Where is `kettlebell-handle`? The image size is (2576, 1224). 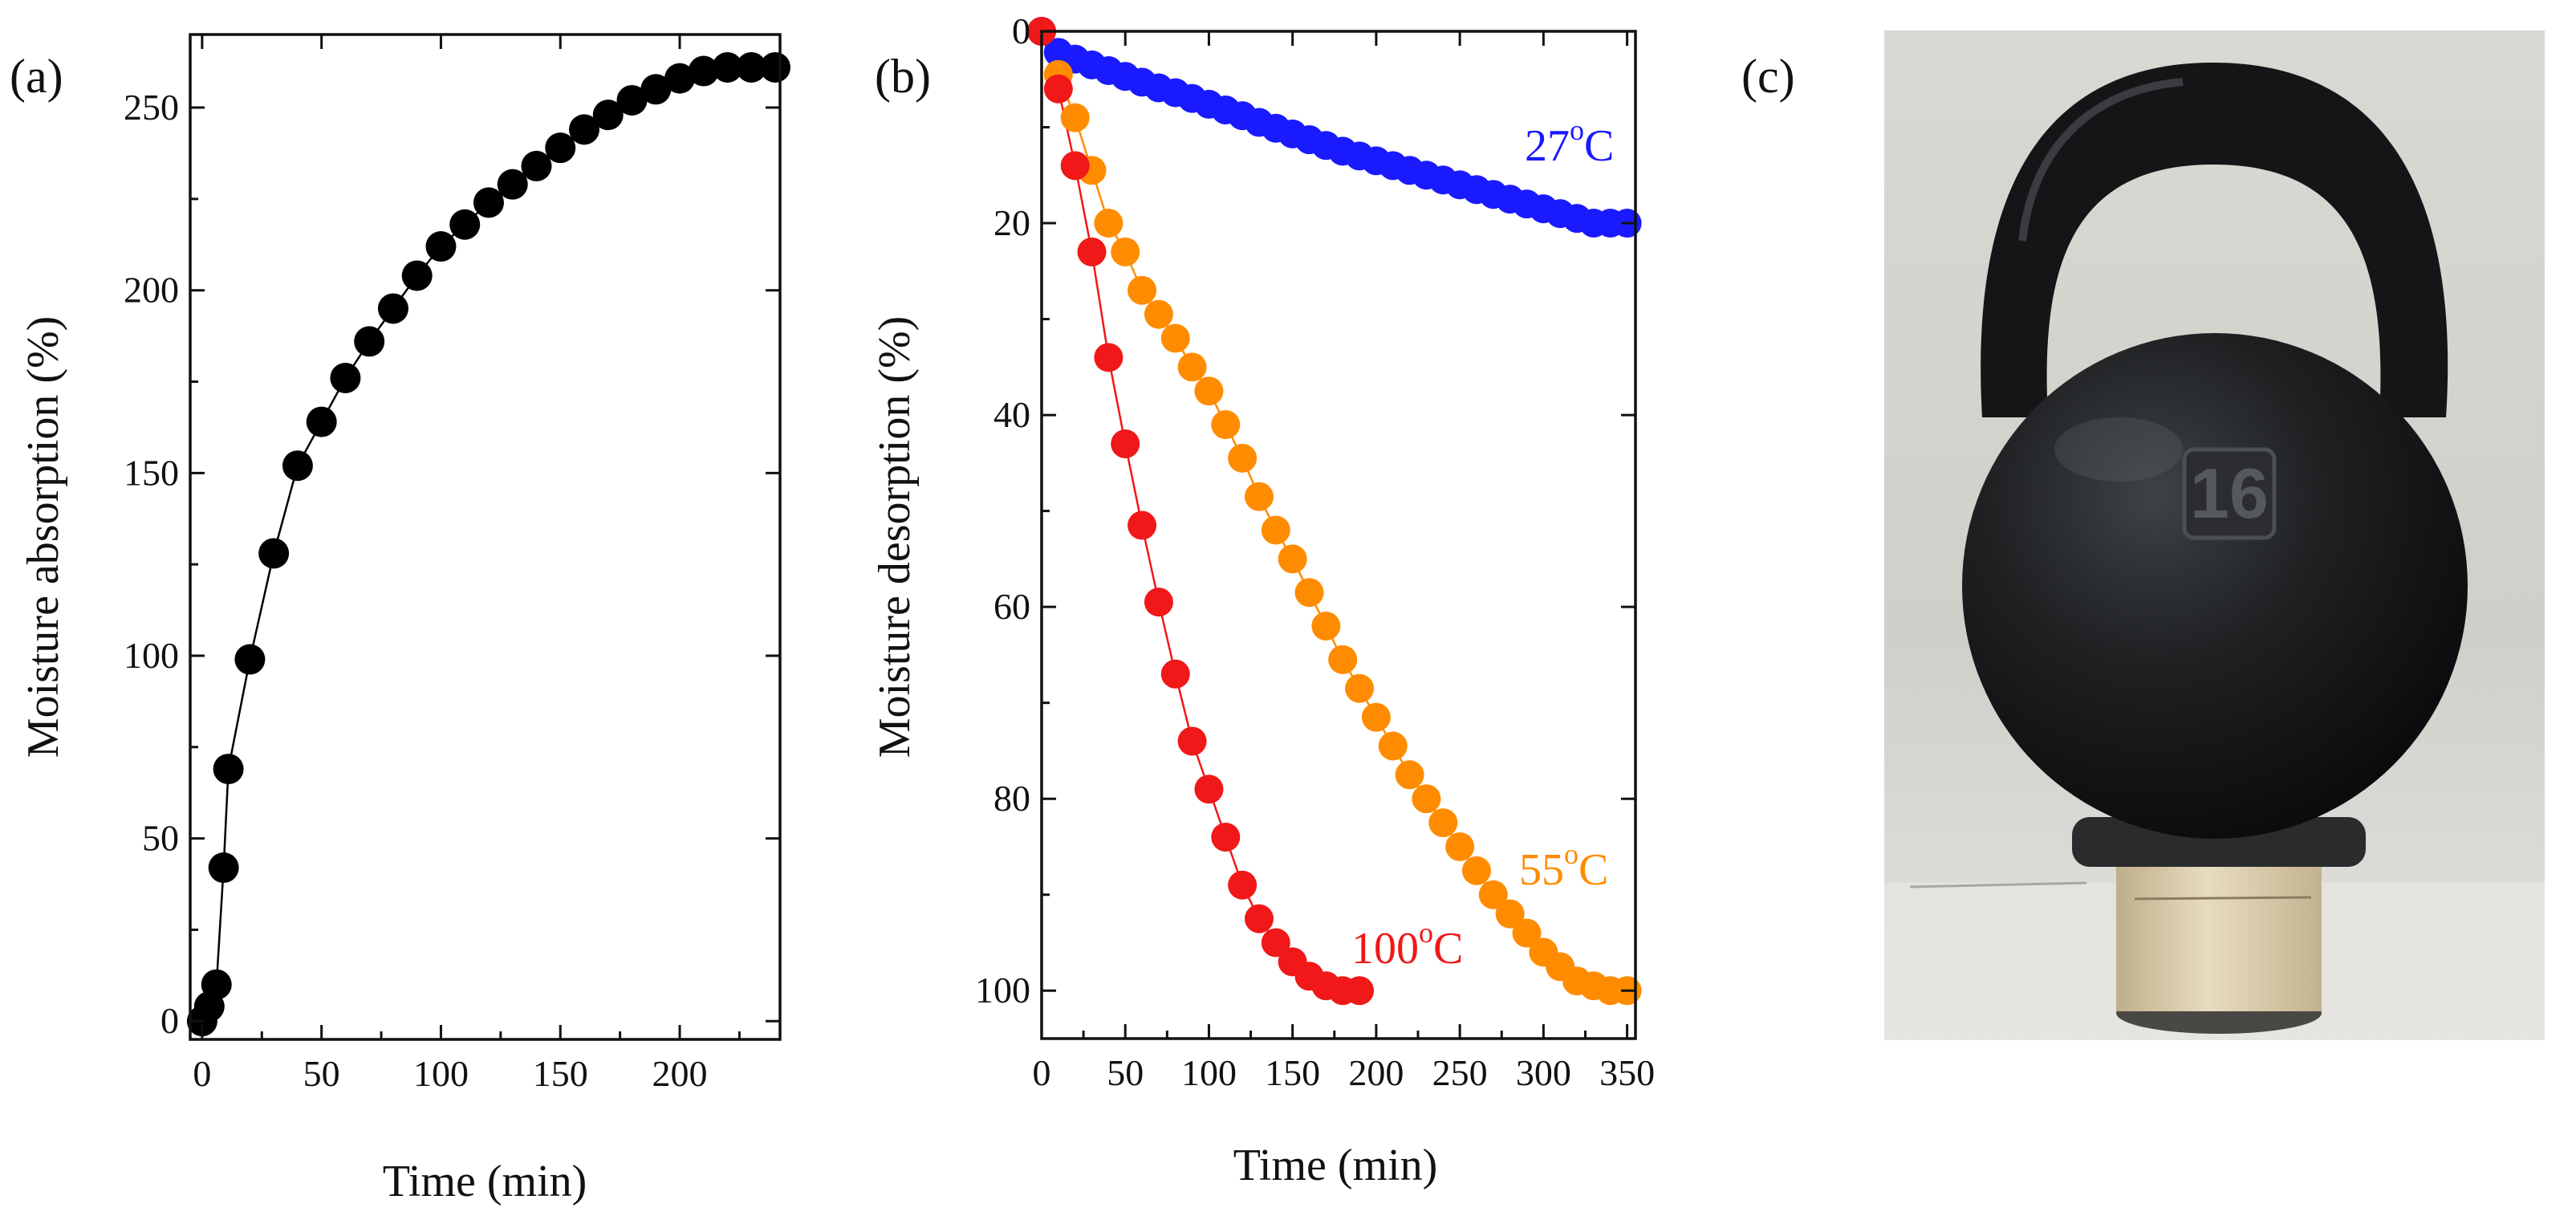 kettlebell-handle is located at coordinates (2215, 240).